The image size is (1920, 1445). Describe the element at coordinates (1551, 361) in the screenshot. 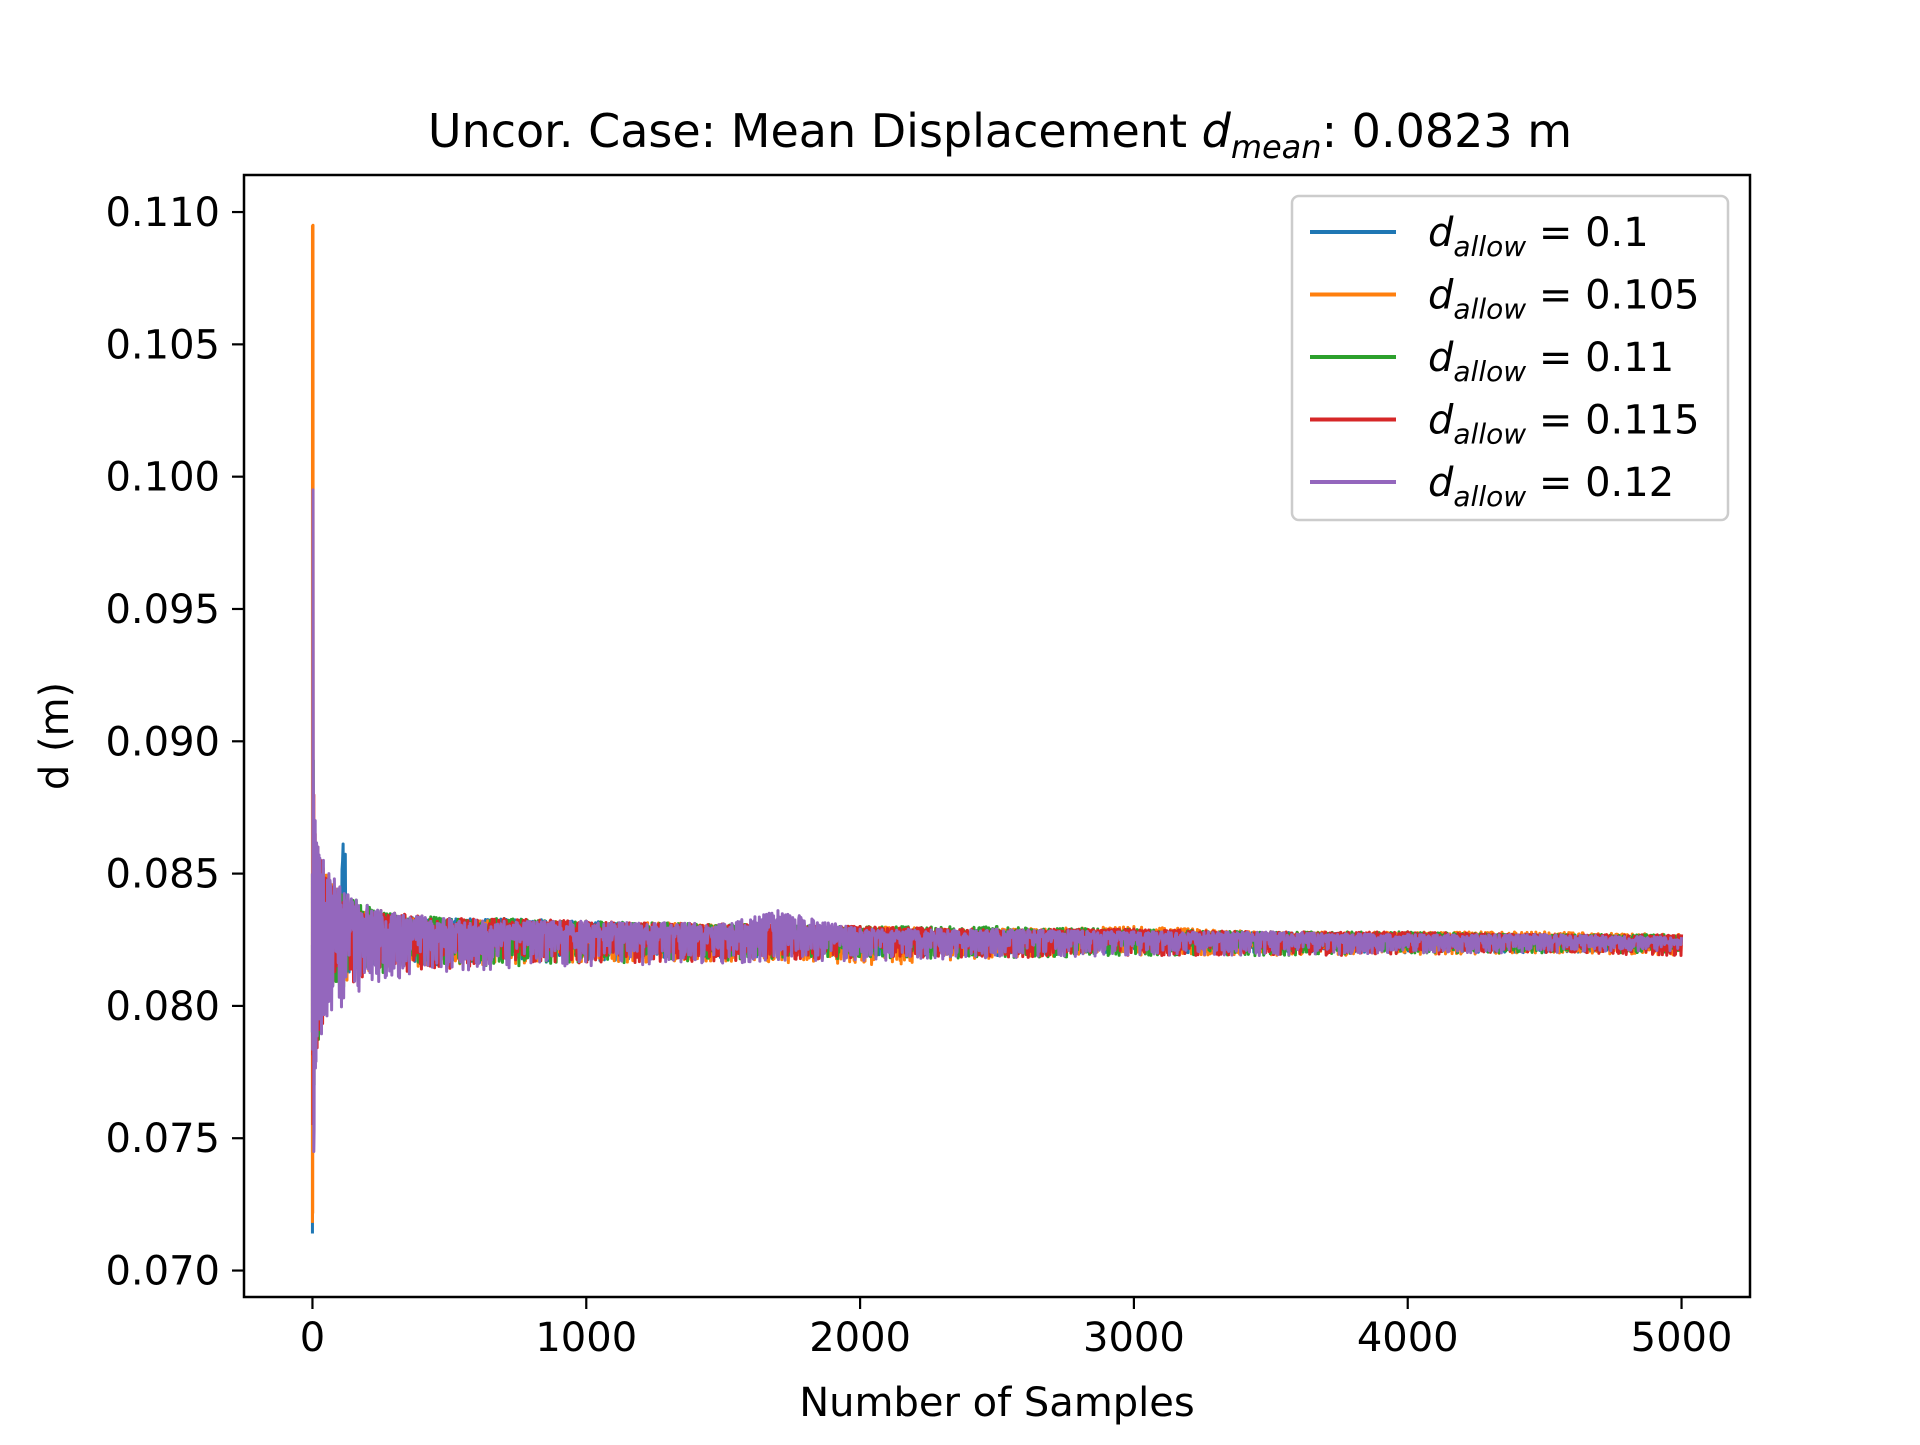

I see `legend-label: dallow = 0.11` at that location.